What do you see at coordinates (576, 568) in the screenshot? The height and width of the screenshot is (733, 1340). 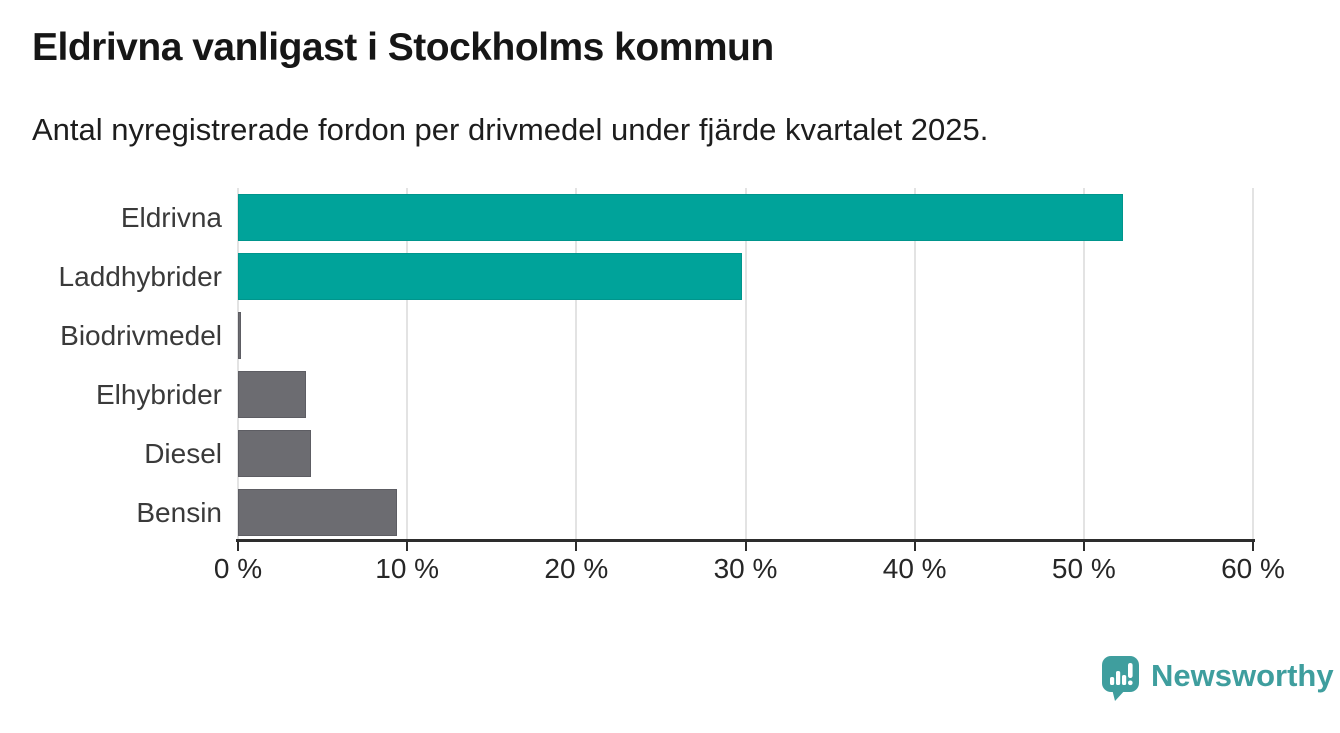 I see `axis-tick-label-20: 20 %` at bounding box center [576, 568].